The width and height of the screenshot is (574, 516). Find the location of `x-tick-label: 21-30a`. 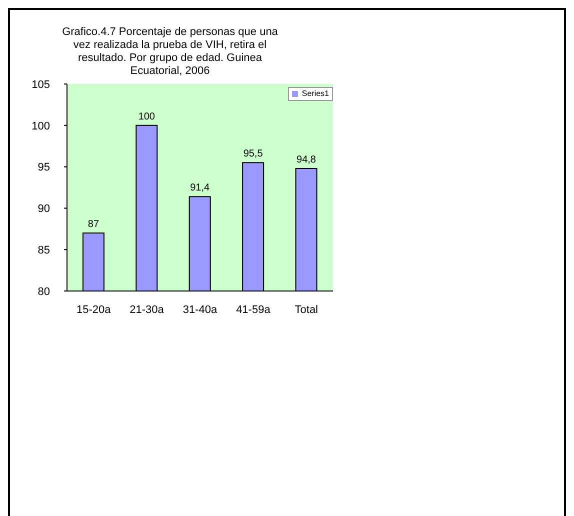

x-tick-label: 21-30a is located at coordinates (147, 310).